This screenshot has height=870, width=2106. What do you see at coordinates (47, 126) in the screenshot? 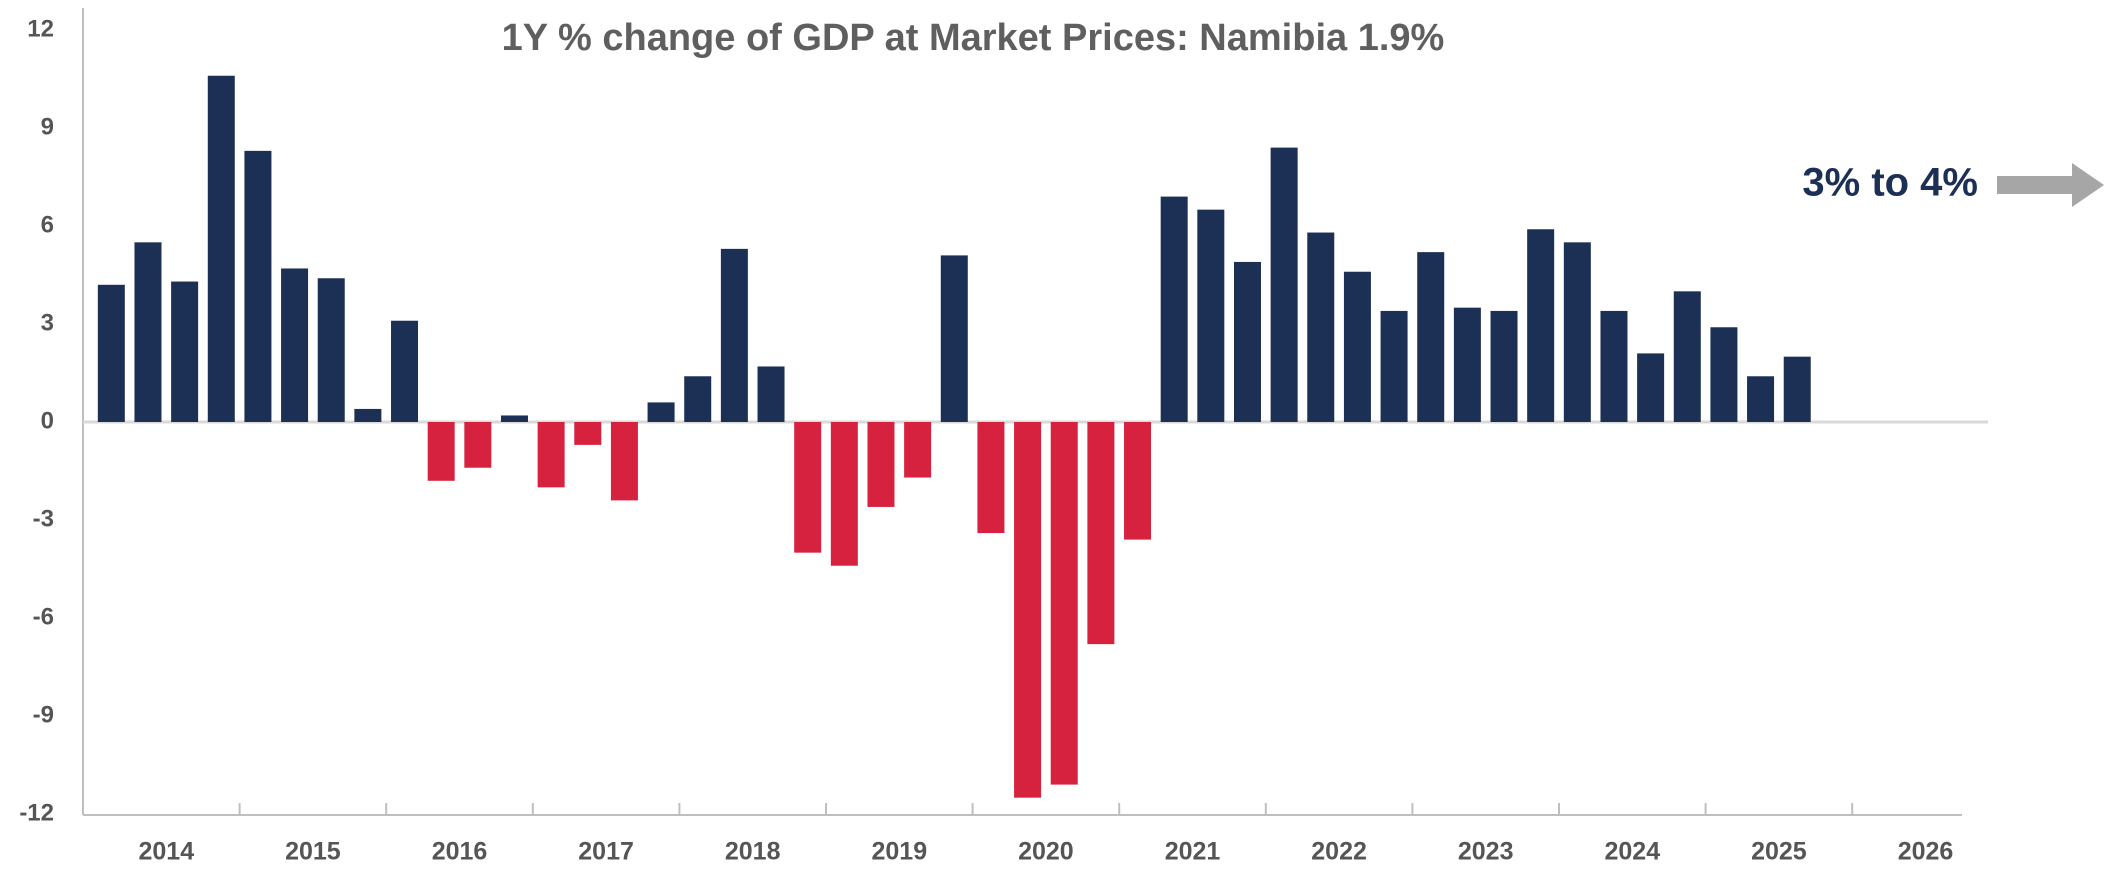
I see `y-tick-label: 9` at bounding box center [47, 126].